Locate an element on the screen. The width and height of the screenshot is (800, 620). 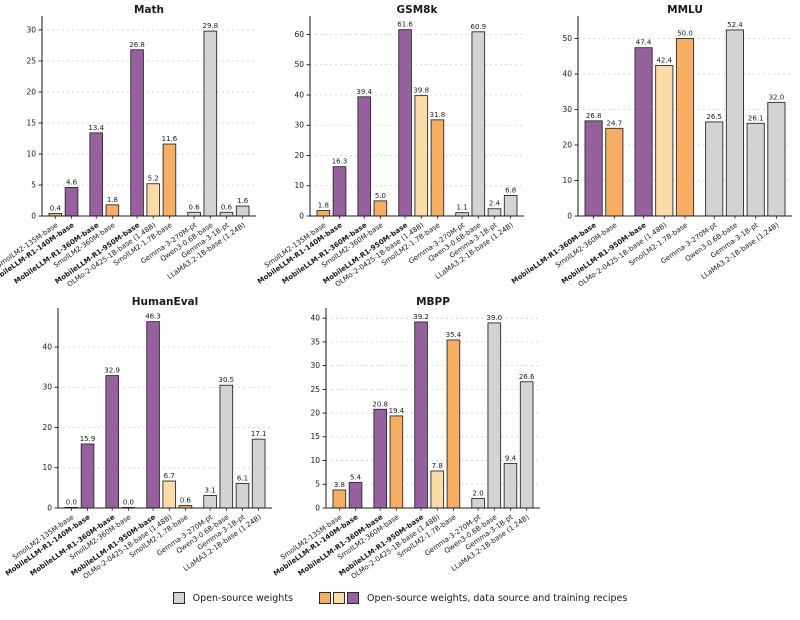
bar-value-label: 39.0 is located at coordinates (494, 318).